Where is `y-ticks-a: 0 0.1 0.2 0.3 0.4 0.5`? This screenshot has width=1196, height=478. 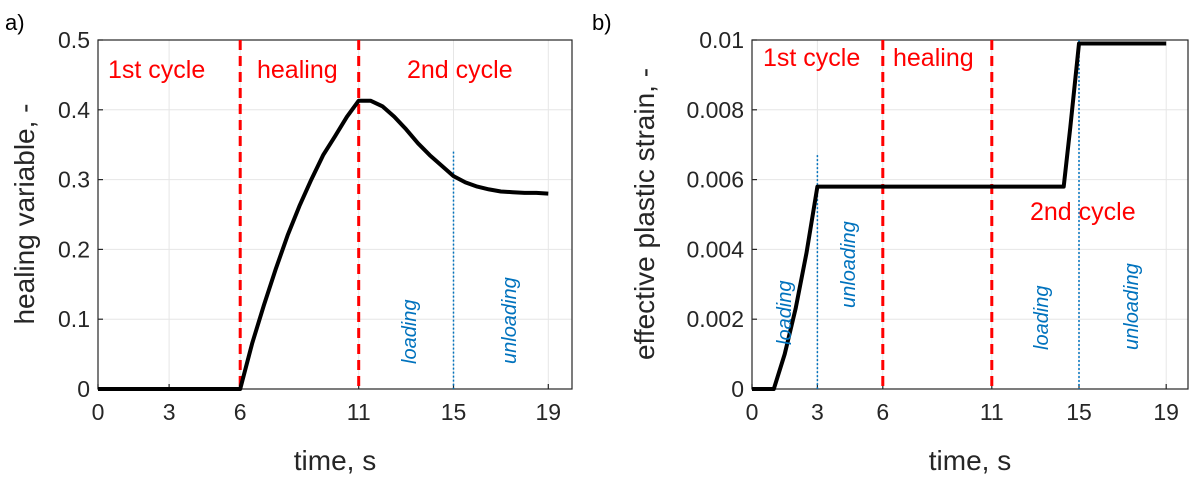 y-ticks-a: 0 0.1 0.2 0.3 0.4 0.5 is located at coordinates (80, 214).